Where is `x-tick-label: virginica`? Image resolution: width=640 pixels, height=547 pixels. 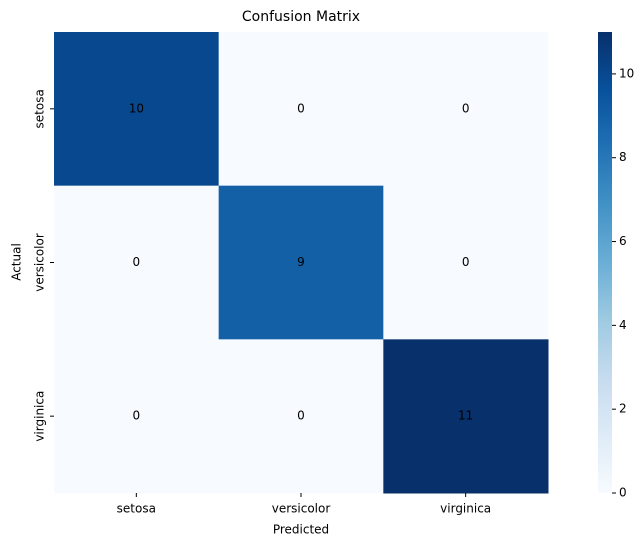 x-tick-label: virginica is located at coordinates (465, 509).